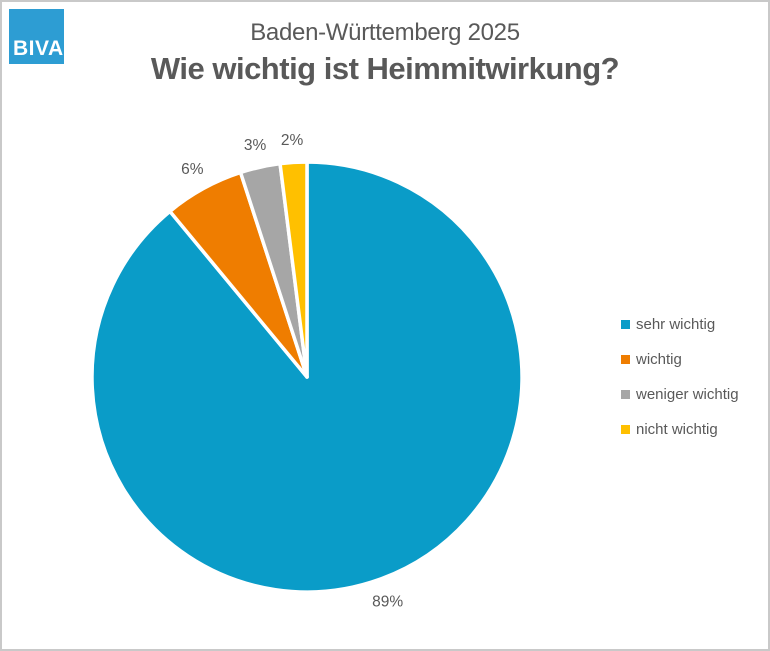 The image size is (770, 651). Describe the element at coordinates (625, 394) in the screenshot. I see `legend-swatch-weniger-wichtig` at that location.